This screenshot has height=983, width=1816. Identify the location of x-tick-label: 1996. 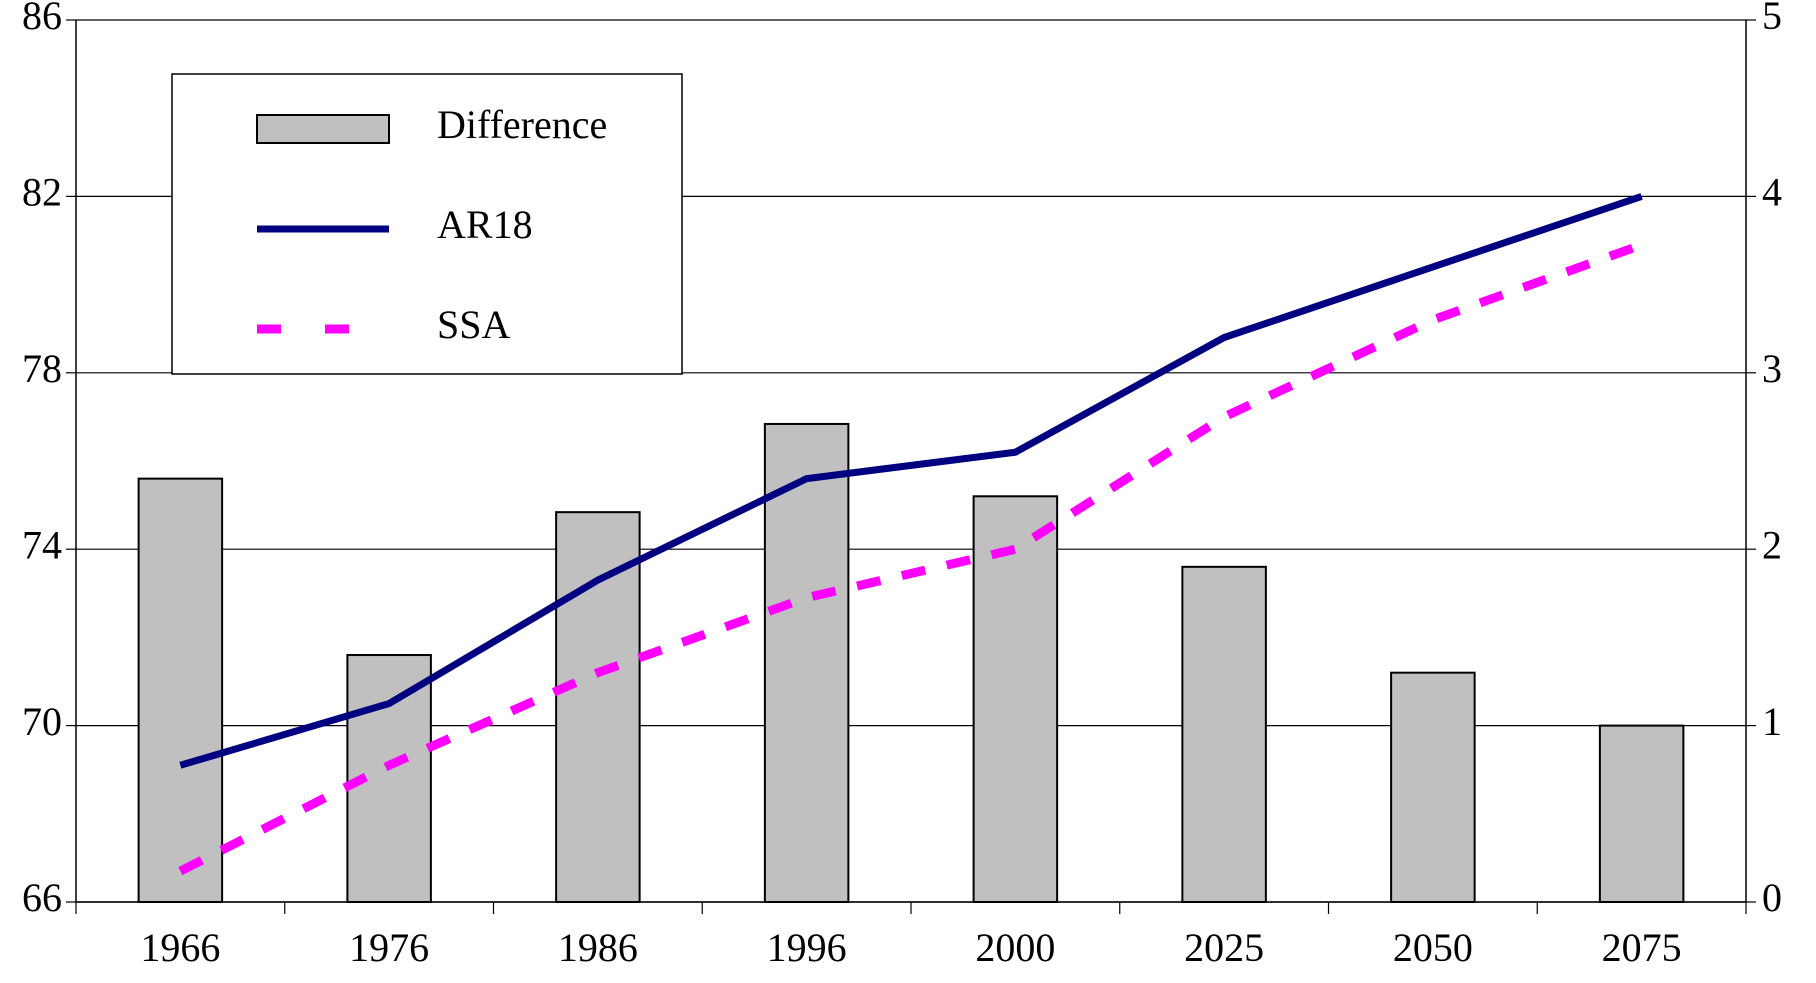
(807, 947).